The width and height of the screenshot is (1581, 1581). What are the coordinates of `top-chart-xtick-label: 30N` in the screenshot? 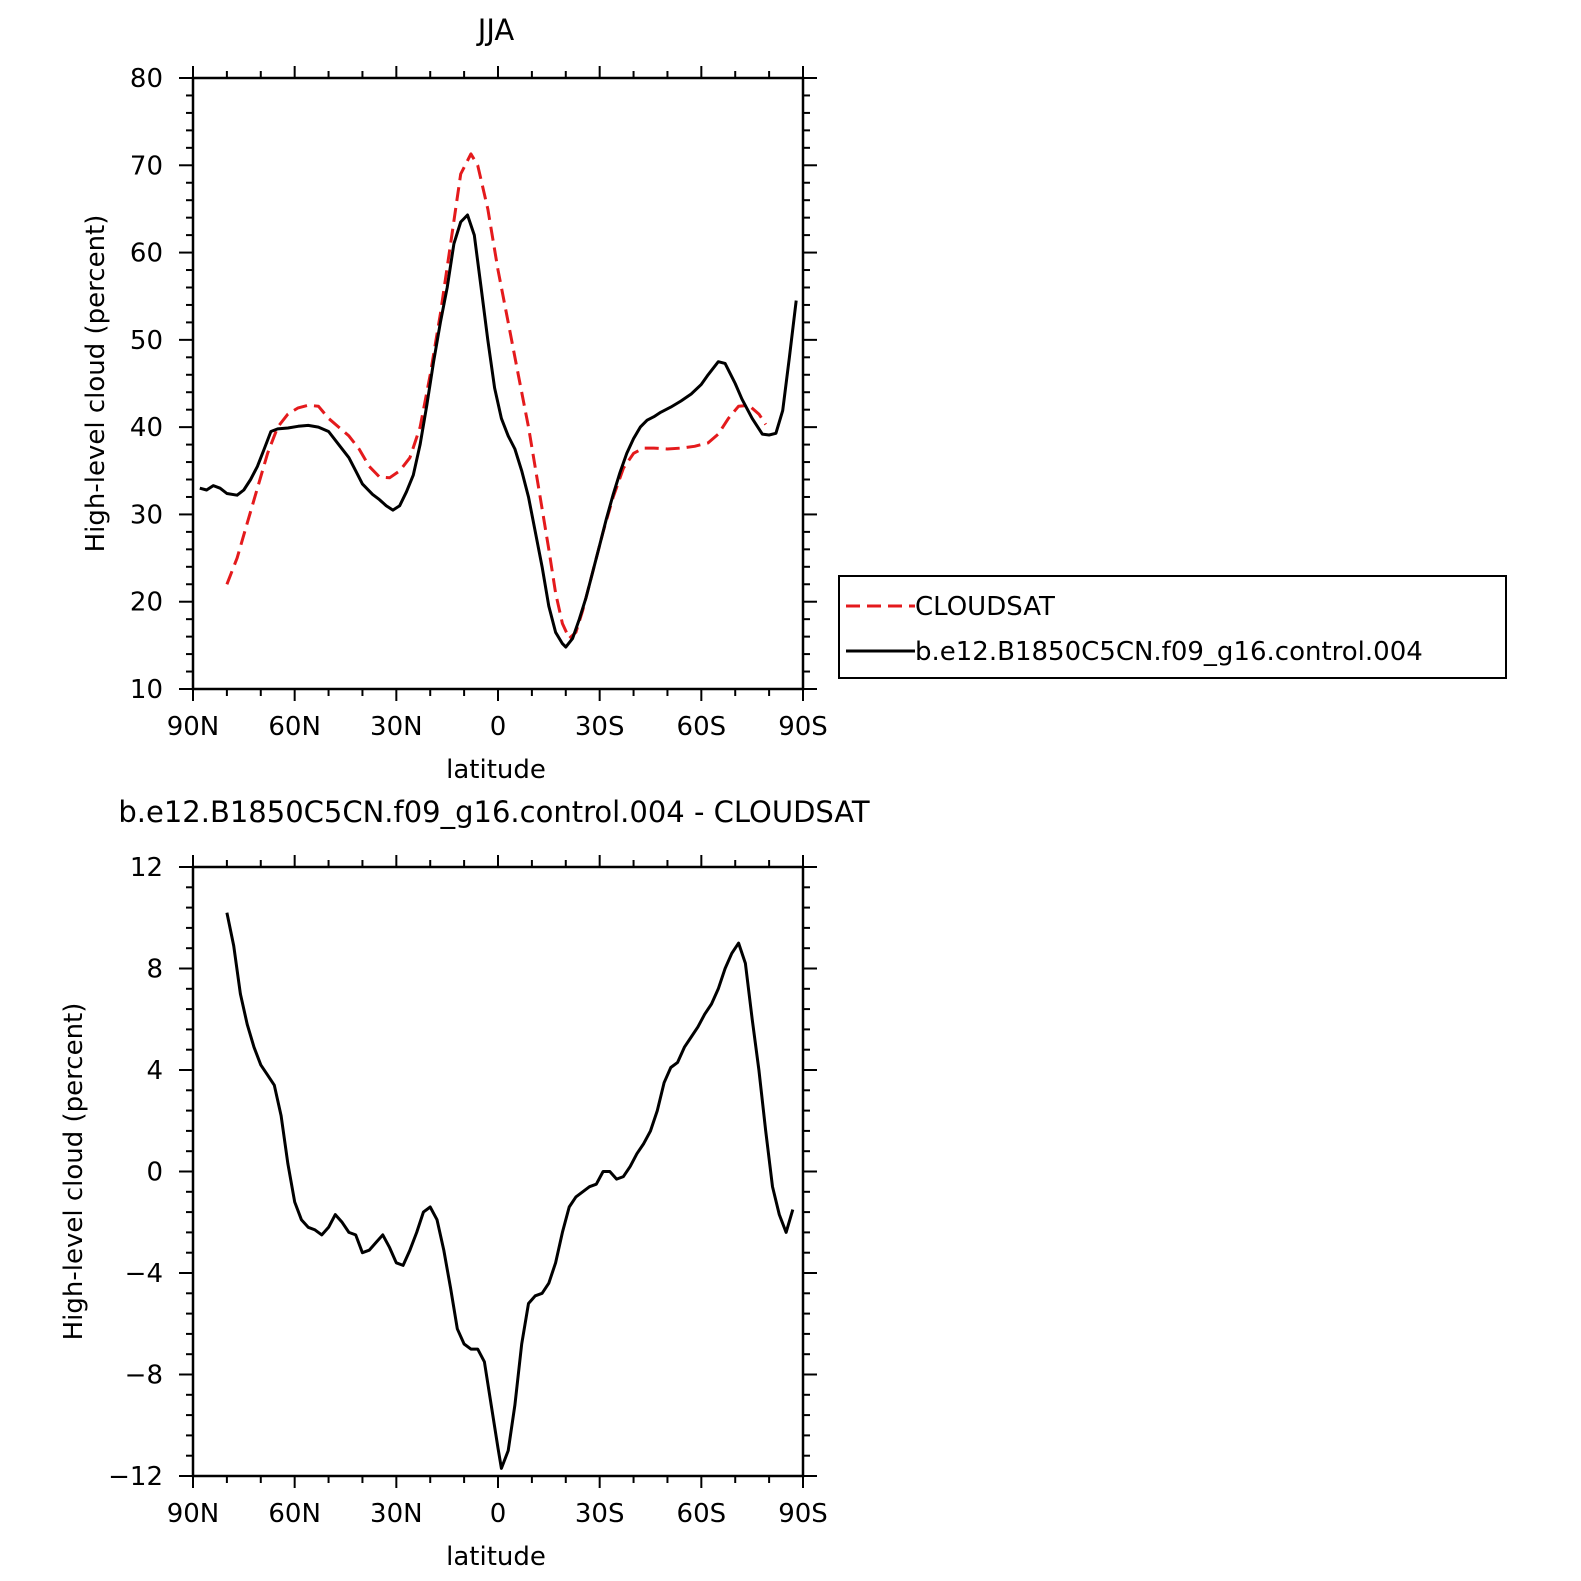 It's located at (396, 727).